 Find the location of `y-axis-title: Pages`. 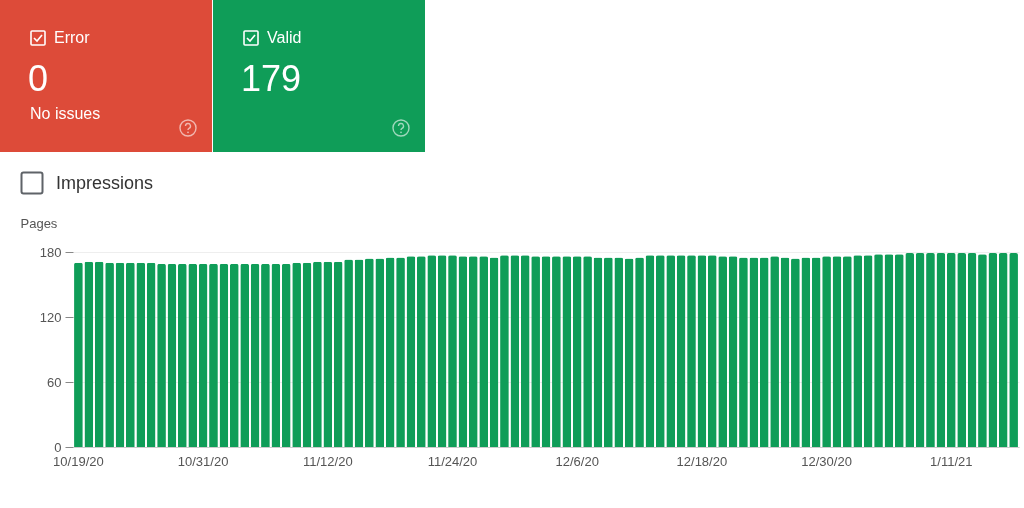

y-axis-title: Pages is located at coordinates (39, 223).